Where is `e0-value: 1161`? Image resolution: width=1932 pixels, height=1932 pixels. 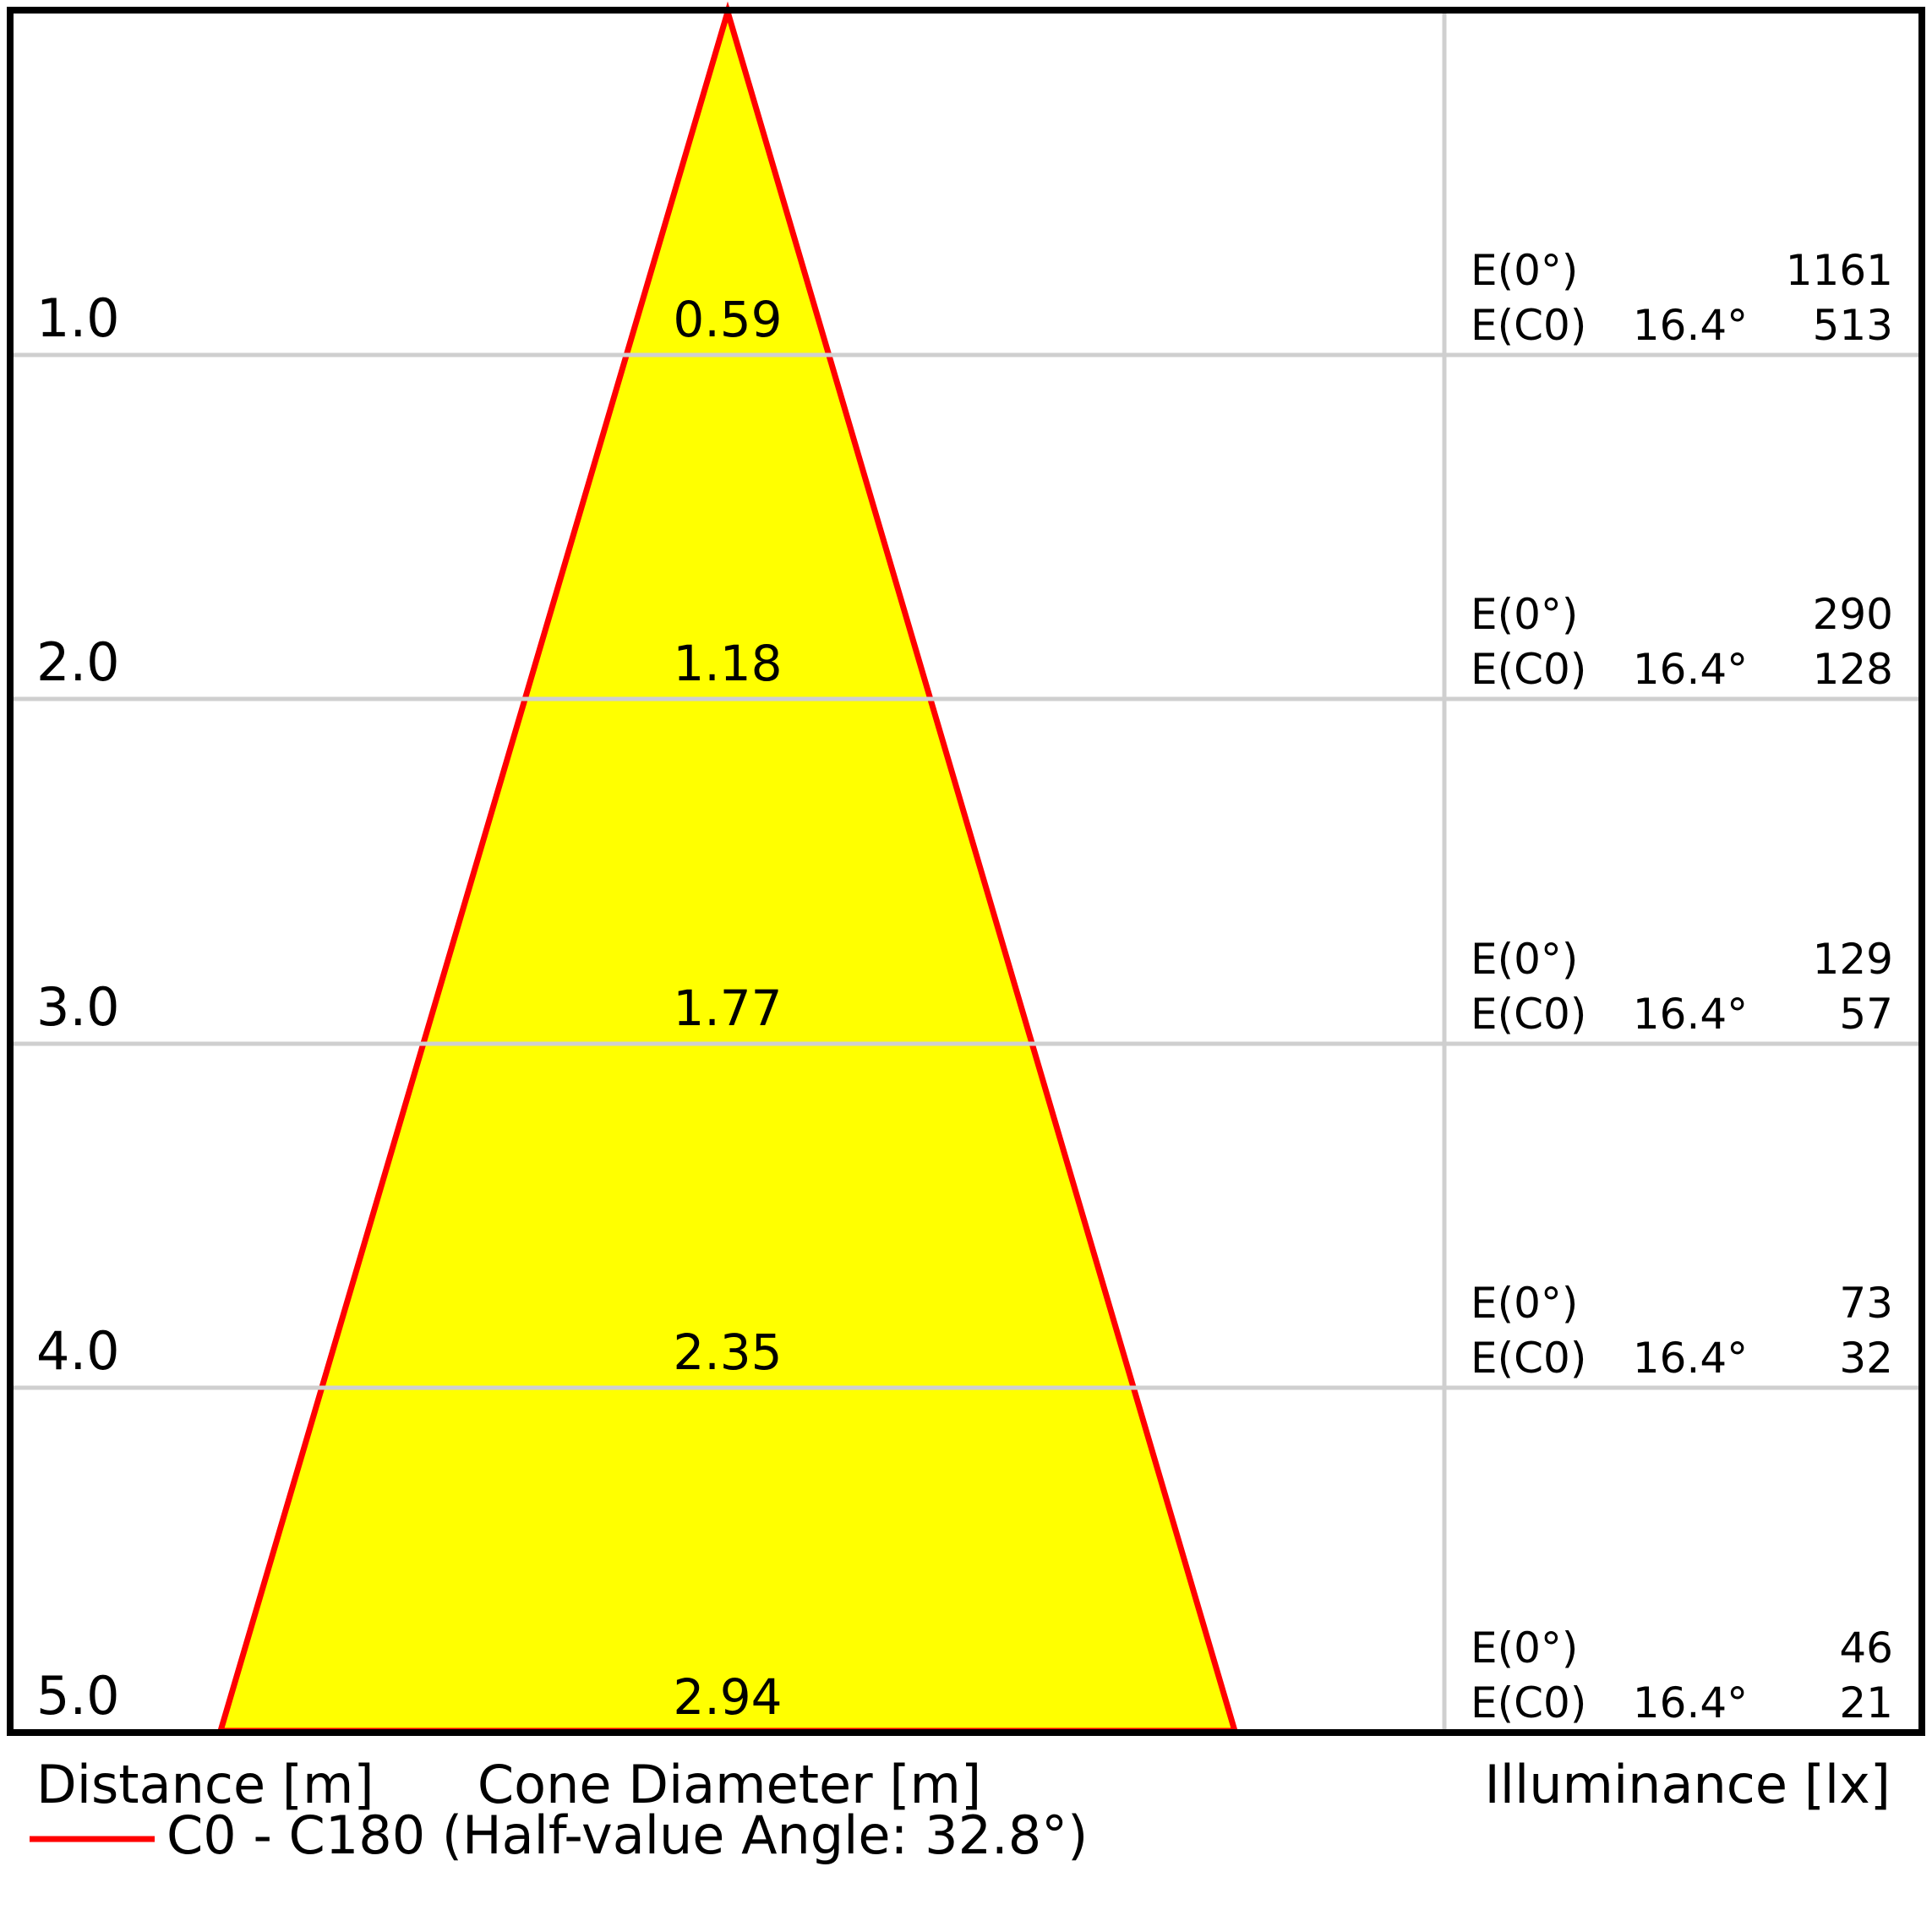
e0-value: 1161 is located at coordinates (1839, 270).